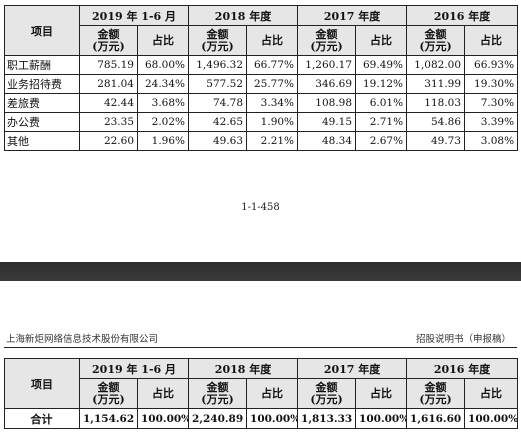 The width and height of the screenshot is (521, 445). I want to click on amount-cell: 49.73, so click(436, 141).